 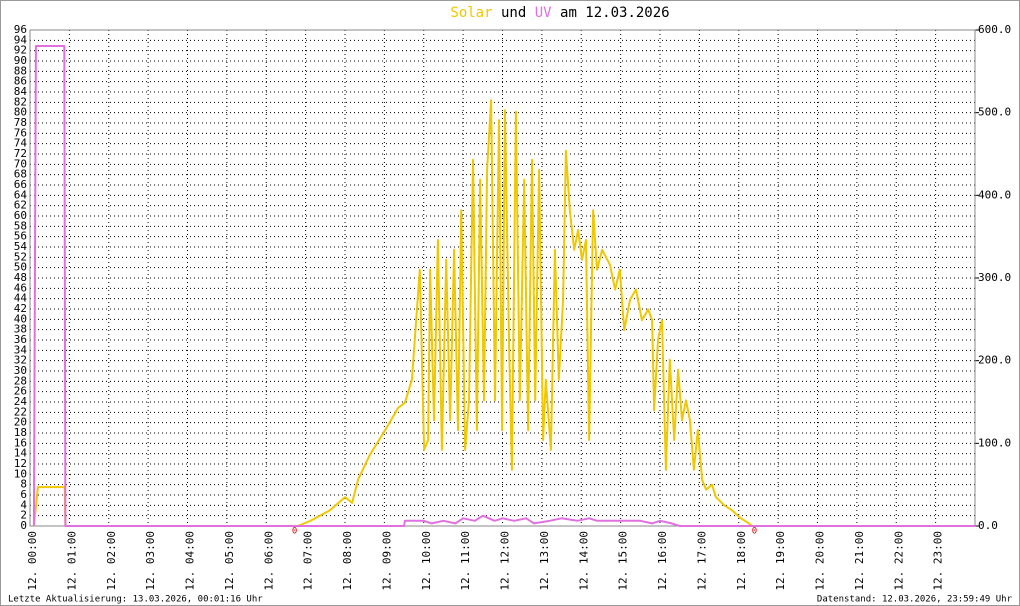 I want to click on y-tick-label: 94, so click(x=21, y=39).